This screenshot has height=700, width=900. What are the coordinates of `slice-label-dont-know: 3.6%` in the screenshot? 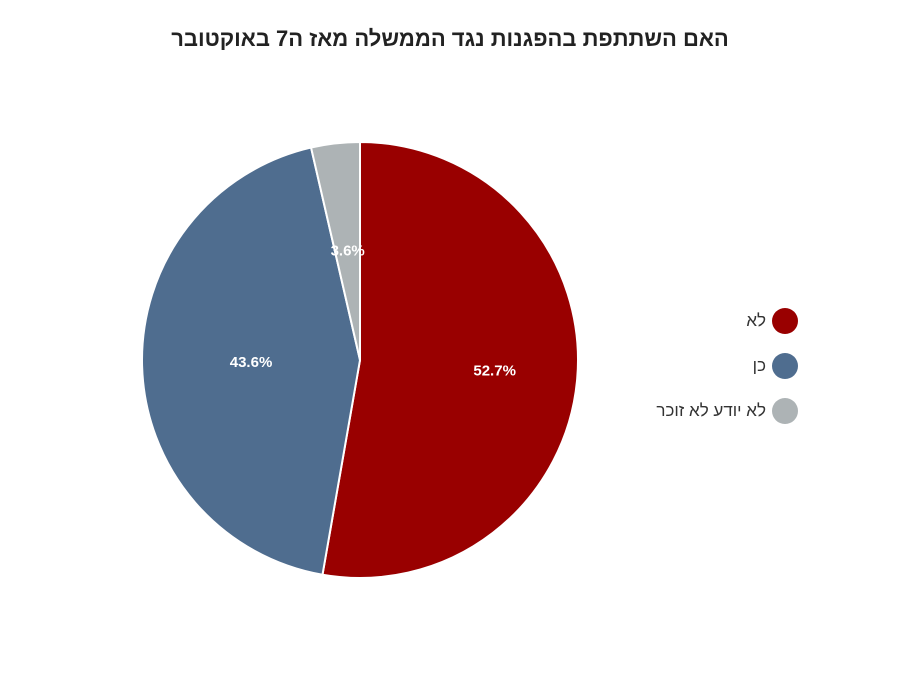 It's located at (348, 251).